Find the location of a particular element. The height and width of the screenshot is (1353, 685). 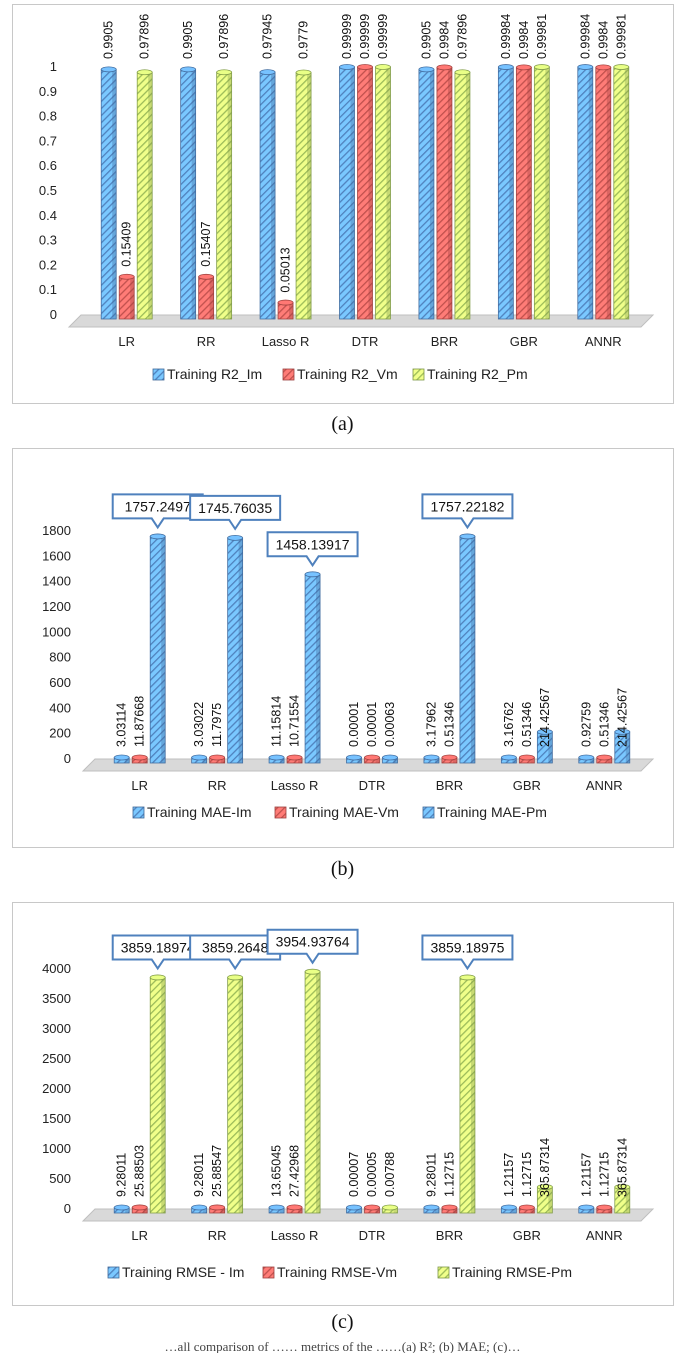

legend-label: Training MAE-Vm is located at coordinates (344, 812).